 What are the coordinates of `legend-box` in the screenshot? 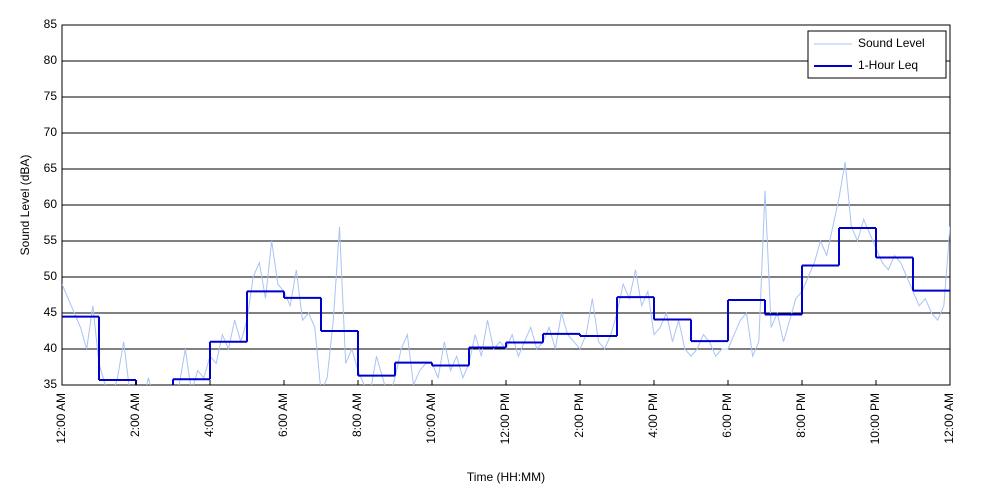 It's located at (877, 54).